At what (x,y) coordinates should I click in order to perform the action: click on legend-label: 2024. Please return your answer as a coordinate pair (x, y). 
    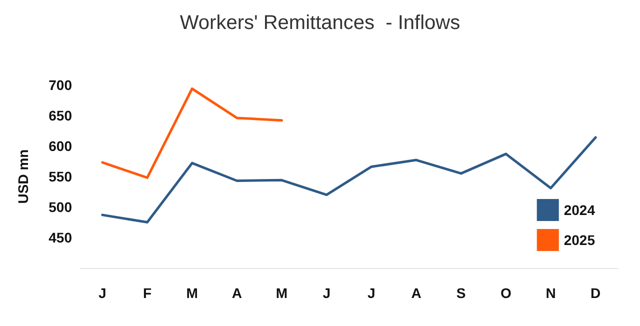
    Looking at the image, I should click on (580, 210).